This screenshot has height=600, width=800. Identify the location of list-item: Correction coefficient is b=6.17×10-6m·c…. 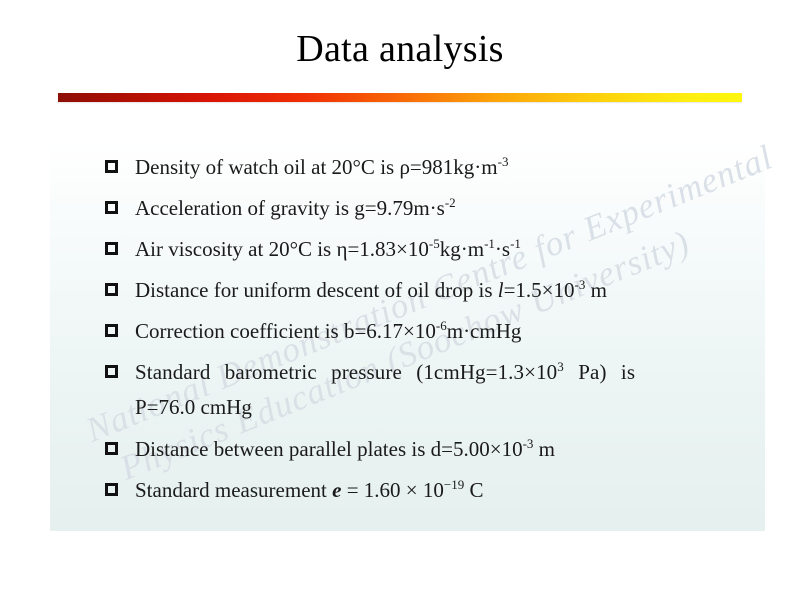
(425, 336).